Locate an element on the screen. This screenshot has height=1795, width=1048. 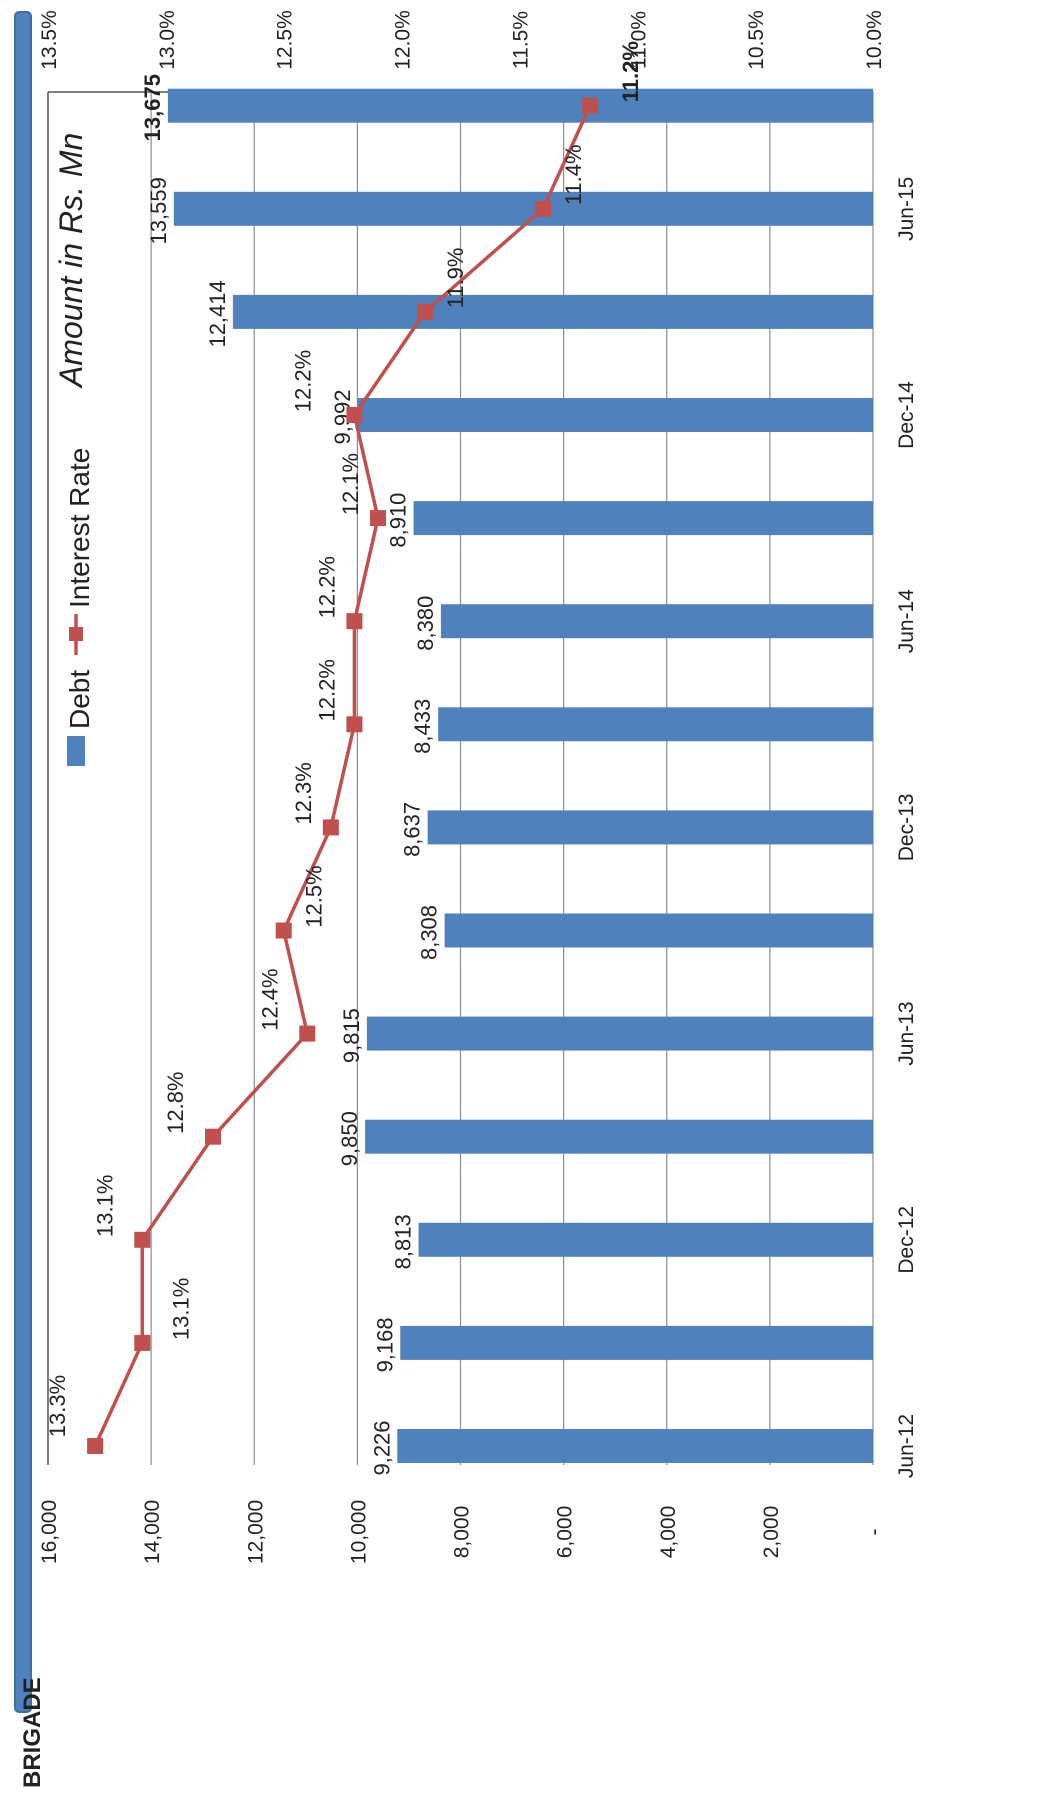
secondary-tick-label: 13.5% is located at coordinates (49, 40).